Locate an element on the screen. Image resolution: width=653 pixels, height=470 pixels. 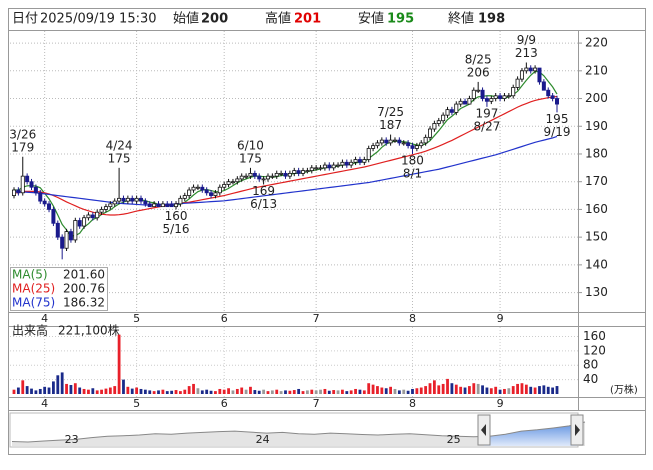
y-tick-label: 220 is located at coordinates (596, 43).